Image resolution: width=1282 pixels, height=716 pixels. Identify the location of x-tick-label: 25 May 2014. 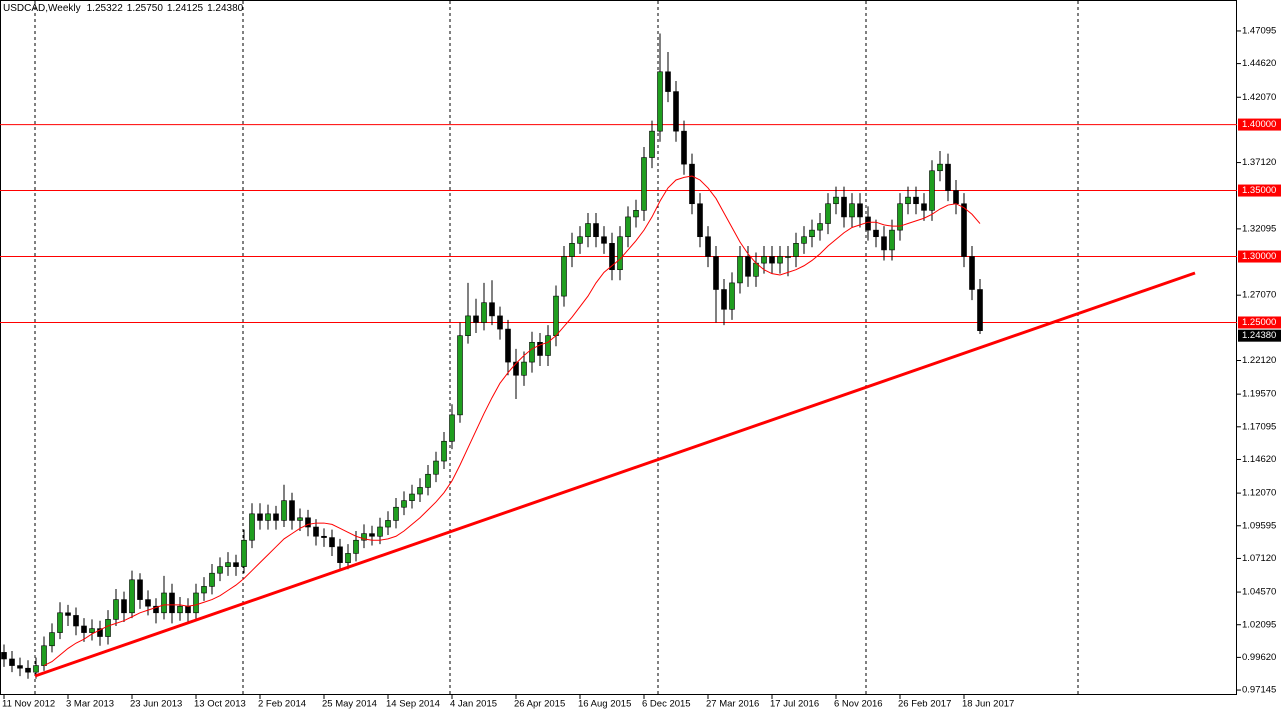
(349, 704).